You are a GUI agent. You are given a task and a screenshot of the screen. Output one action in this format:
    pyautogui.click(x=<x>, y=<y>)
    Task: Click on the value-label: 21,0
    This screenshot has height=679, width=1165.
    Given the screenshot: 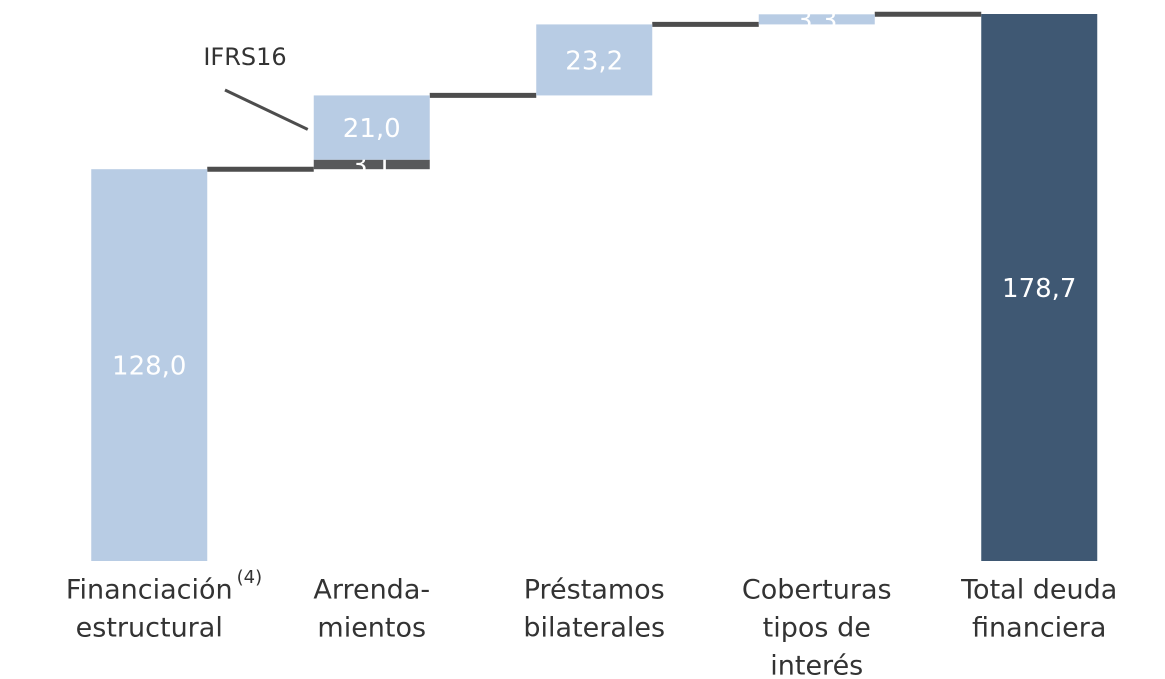 What is the action you would take?
    pyautogui.click(x=372, y=129)
    